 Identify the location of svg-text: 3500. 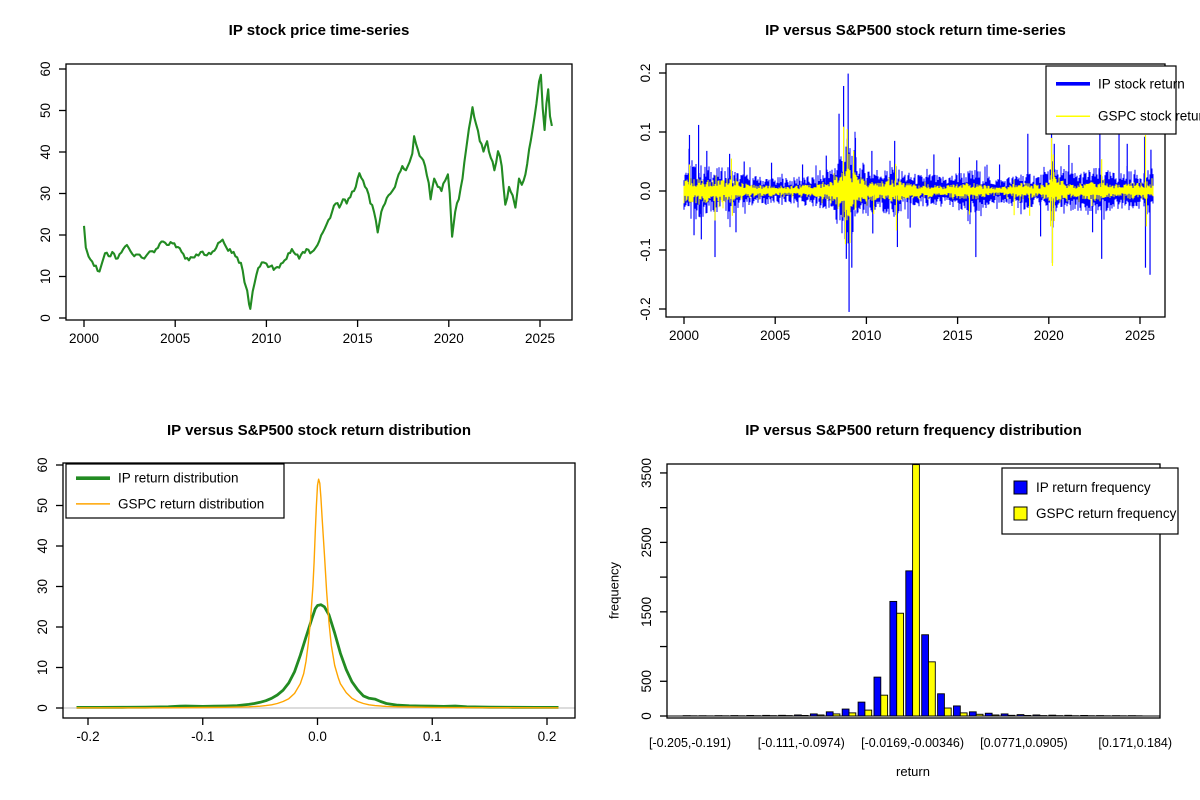
(646, 473).